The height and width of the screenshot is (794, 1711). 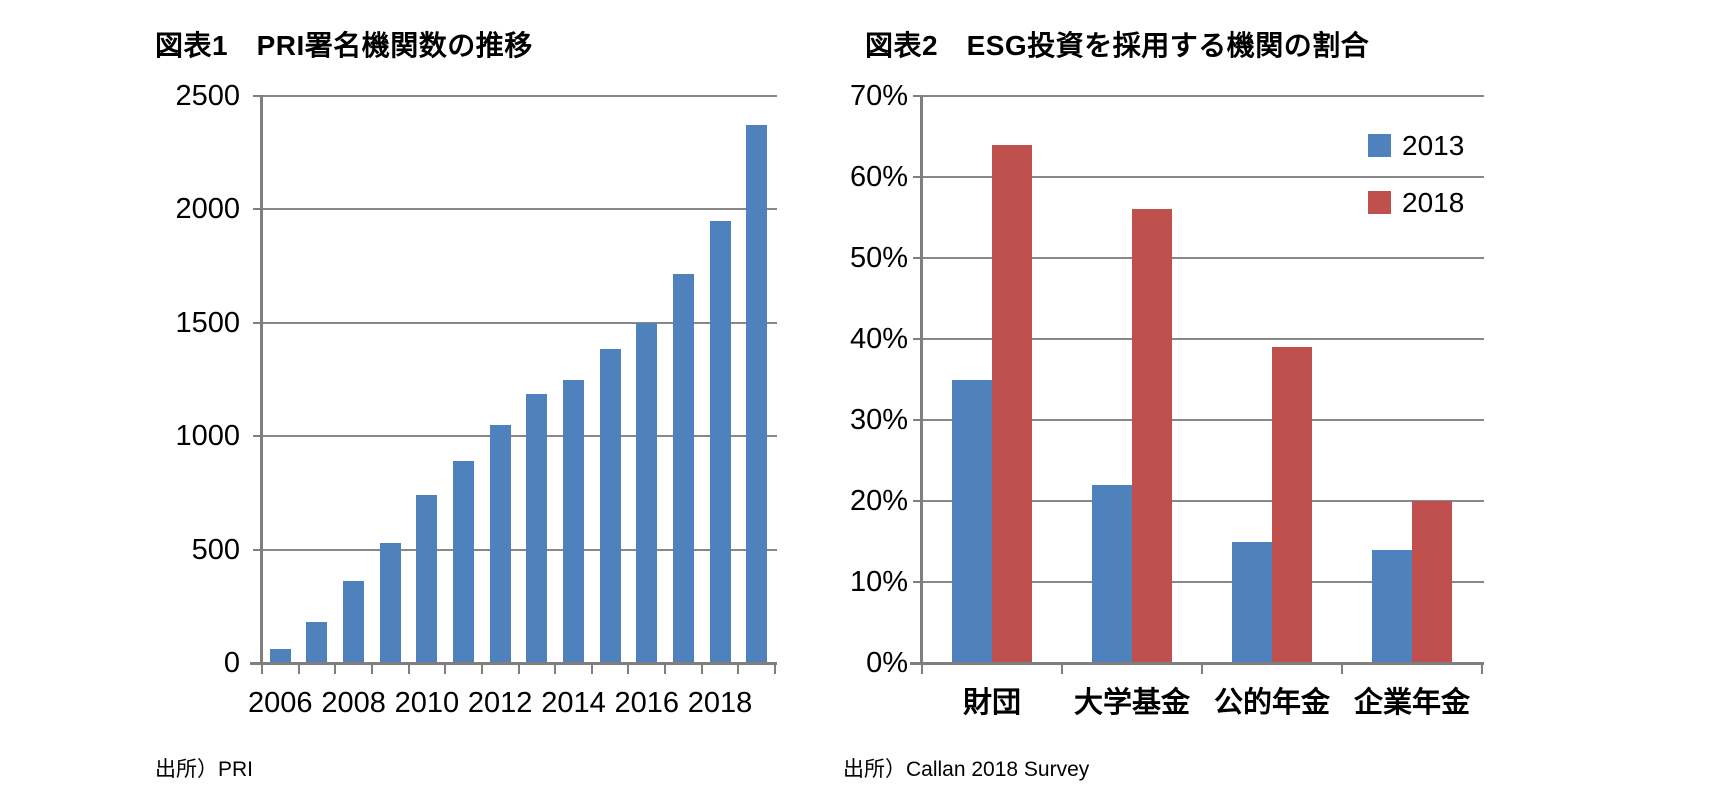 What do you see at coordinates (683, 468) in the screenshot?
I see `bar-2017` at bounding box center [683, 468].